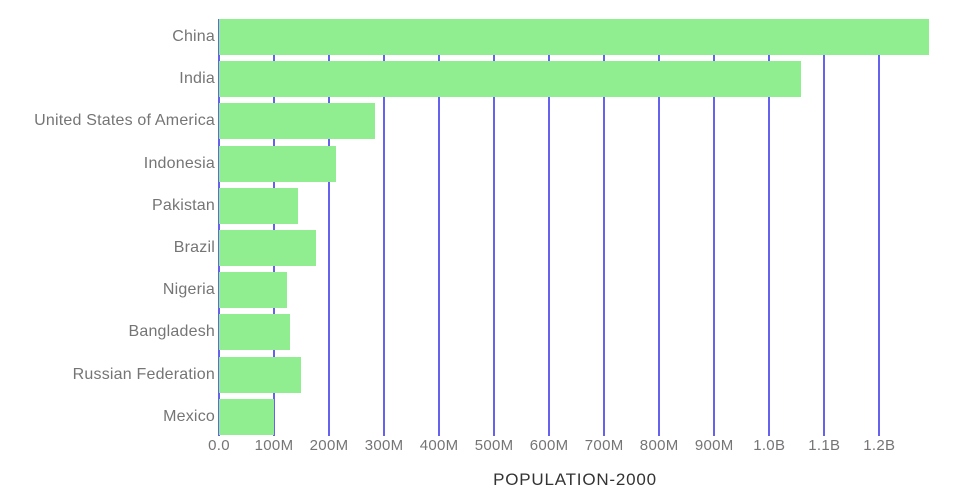 This screenshot has height=500, width=960. What do you see at coordinates (246, 416) in the screenshot?
I see `bar-mexico` at bounding box center [246, 416].